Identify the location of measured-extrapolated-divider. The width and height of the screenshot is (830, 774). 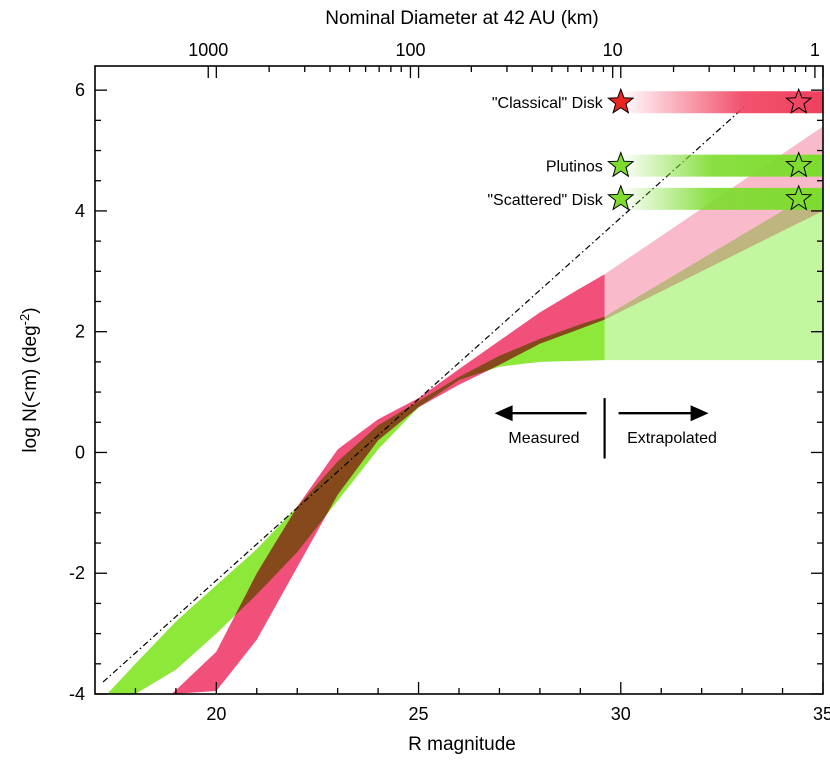
(601, 428).